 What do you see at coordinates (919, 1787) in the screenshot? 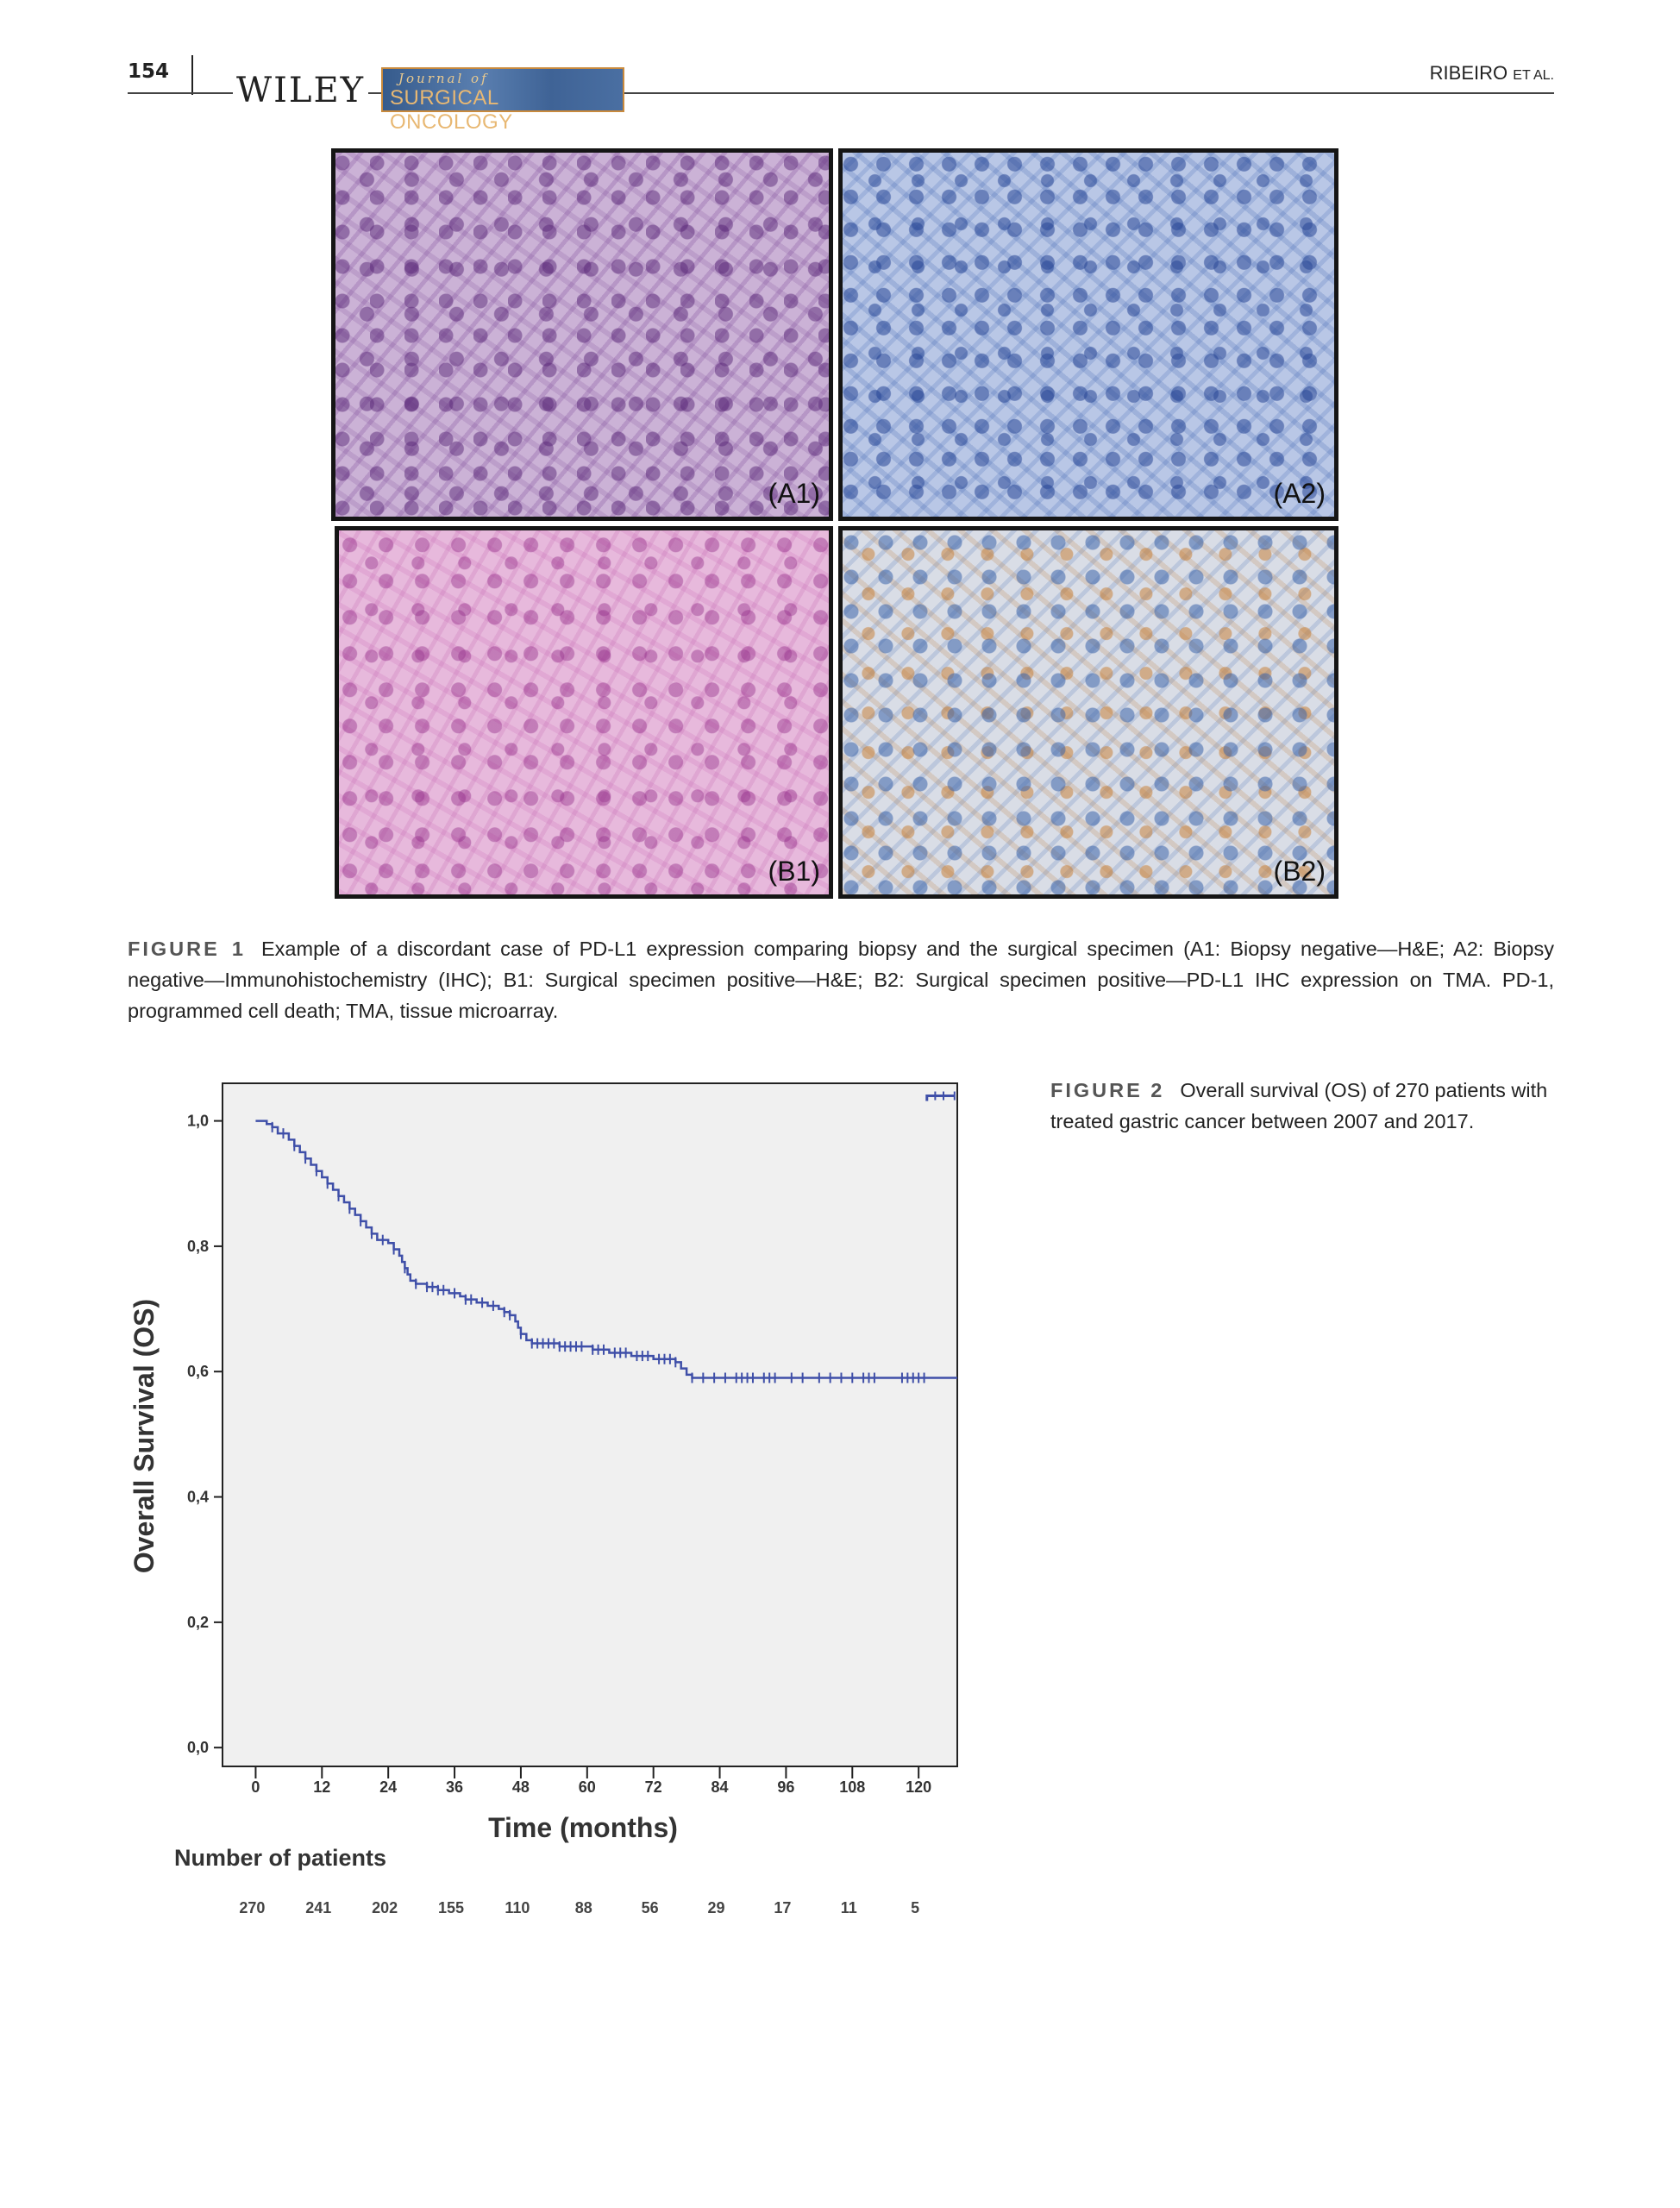
I see `x-tick-label: 120` at bounding box center [919, 1787].